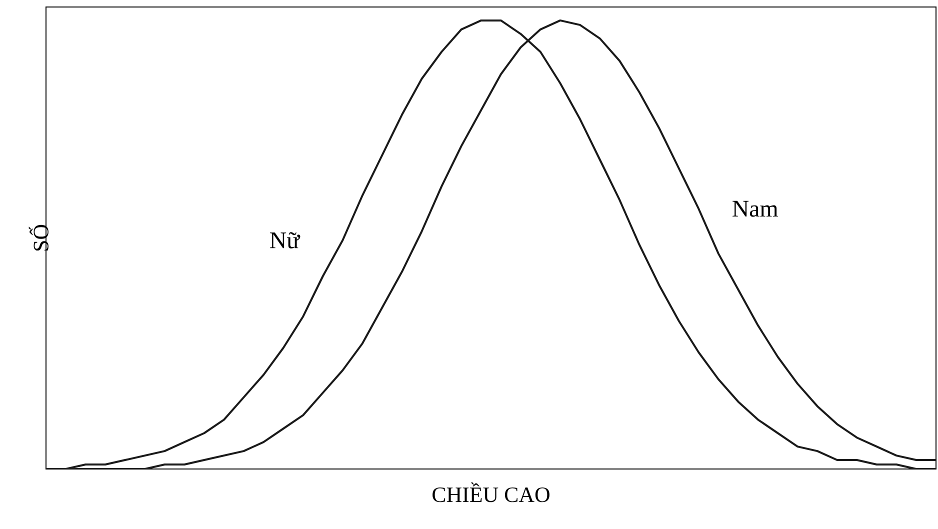 The width and height of the screenshot is (938, 529). Describe the element at coordinates (491, 492) in the screenshot. I see `x-axis-title: CHIỀU CAO` at that location.